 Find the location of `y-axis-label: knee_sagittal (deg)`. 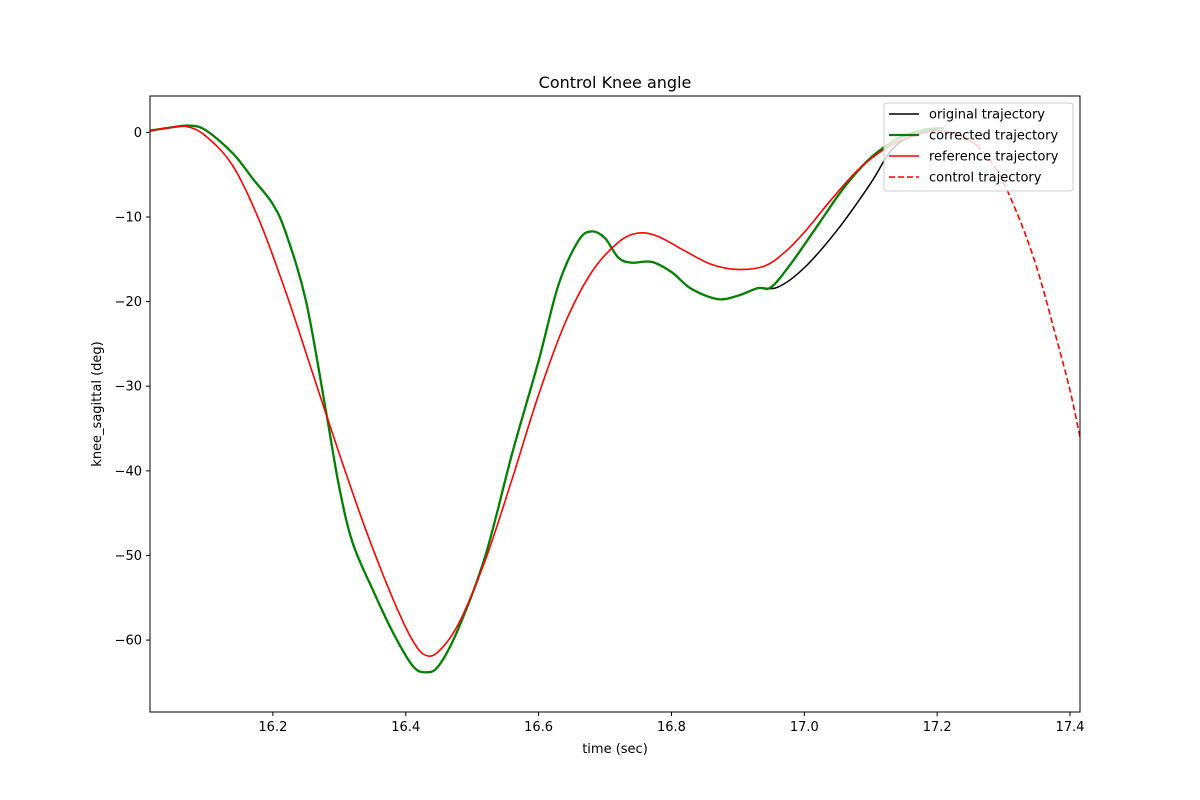

y-axis-label: knee_sagittal (deg) is located at coordinates (97, 403).